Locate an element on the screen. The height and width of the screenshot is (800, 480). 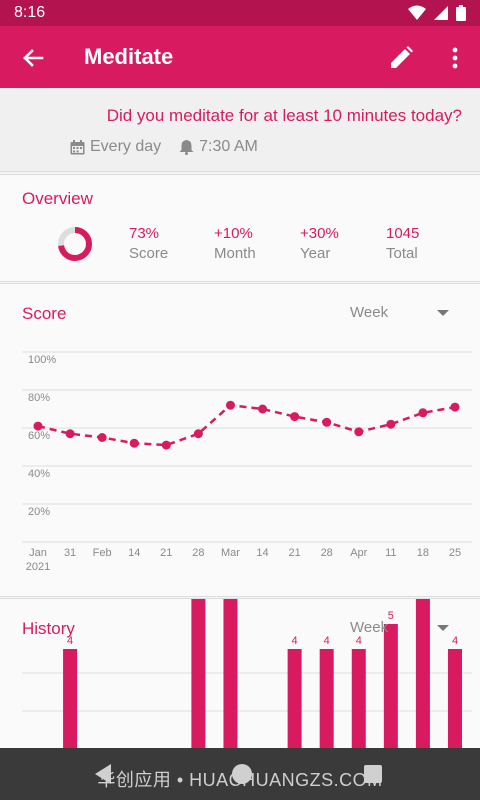
overview-title: Overview is located at coordinates (57, 198).